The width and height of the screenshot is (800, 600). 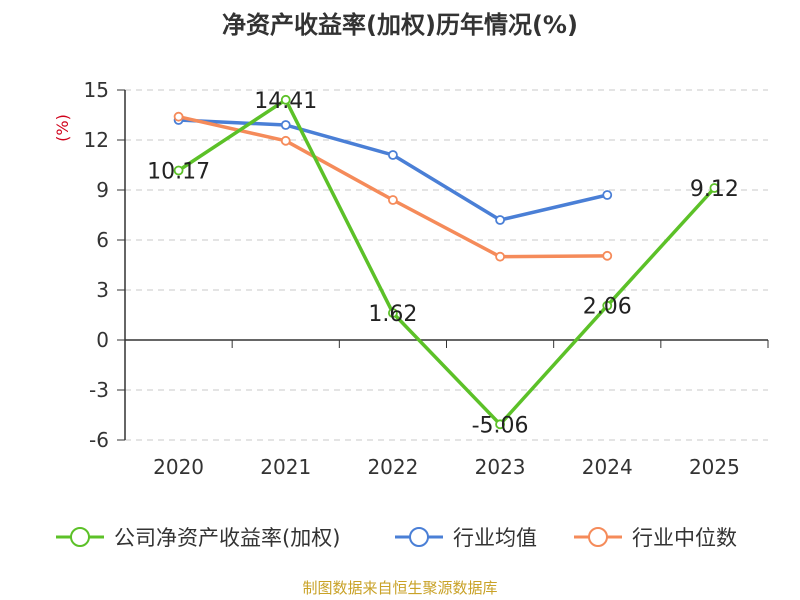 What do you see at coordinates (178, 467) in the screenshot?
I see `x-tick-label: 2020` at bounding box center [178, 467].